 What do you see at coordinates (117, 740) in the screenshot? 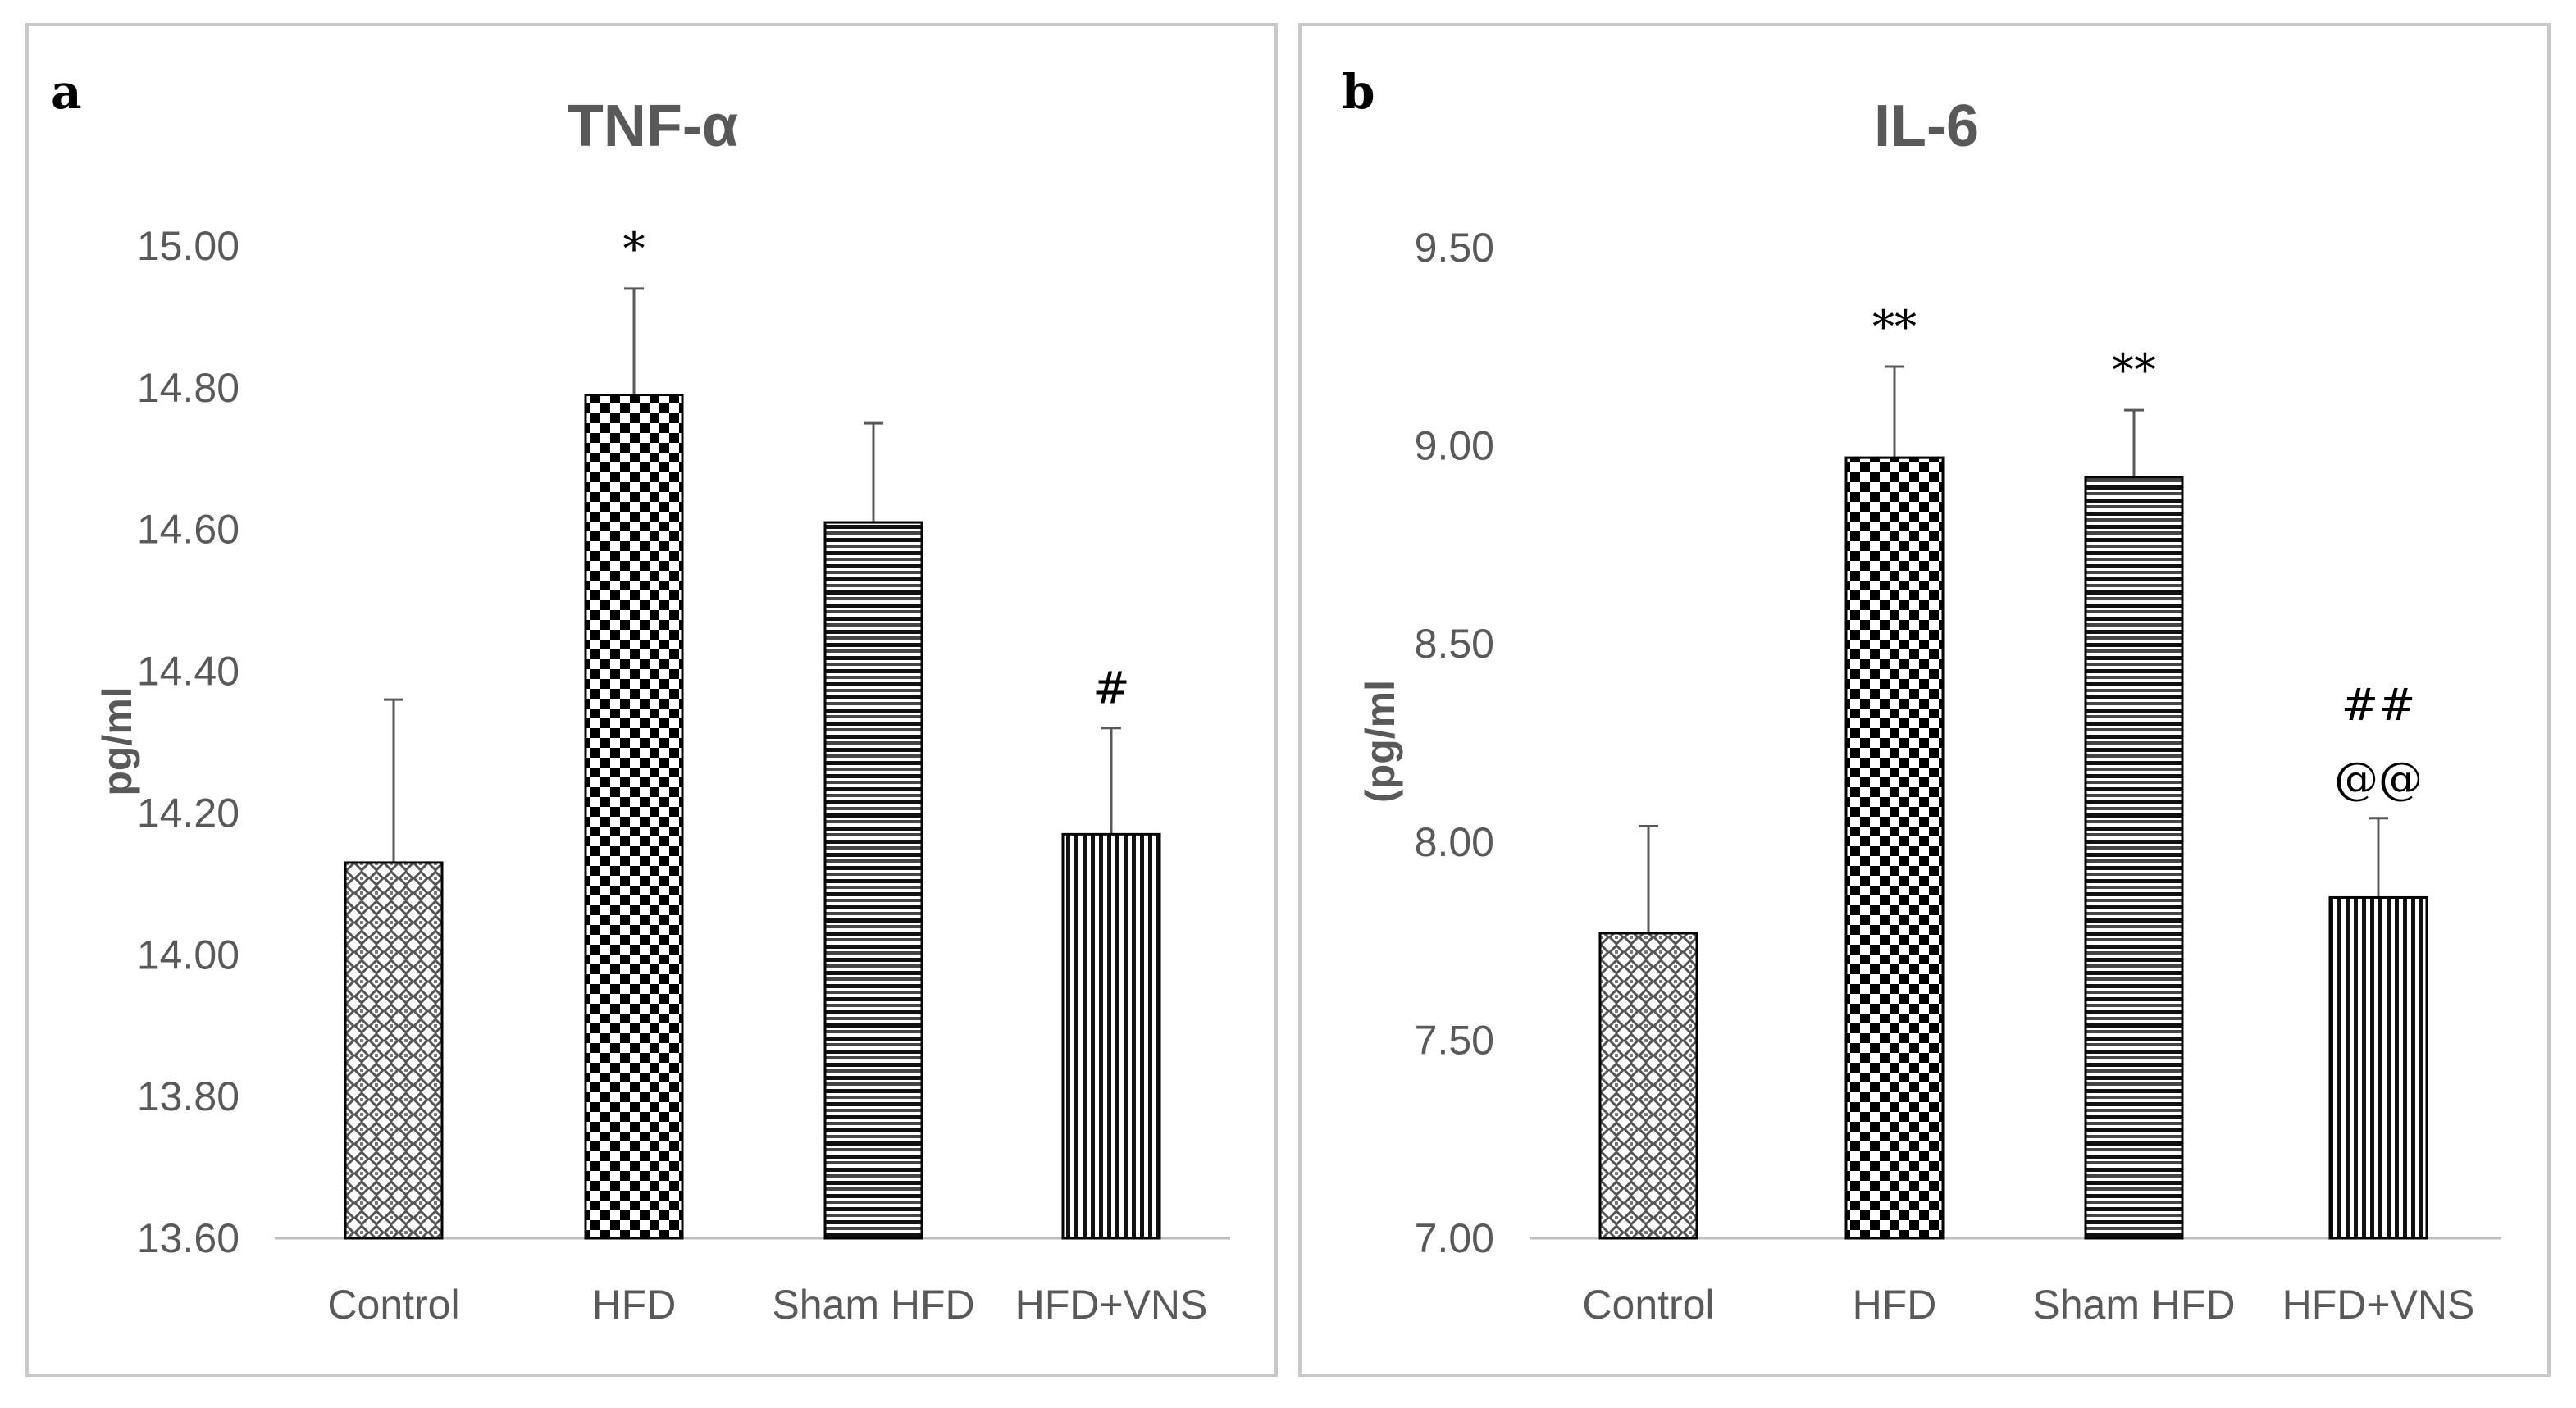
I see `panel-a-ylabel: pg/ml` at bounding box center [117, 740].